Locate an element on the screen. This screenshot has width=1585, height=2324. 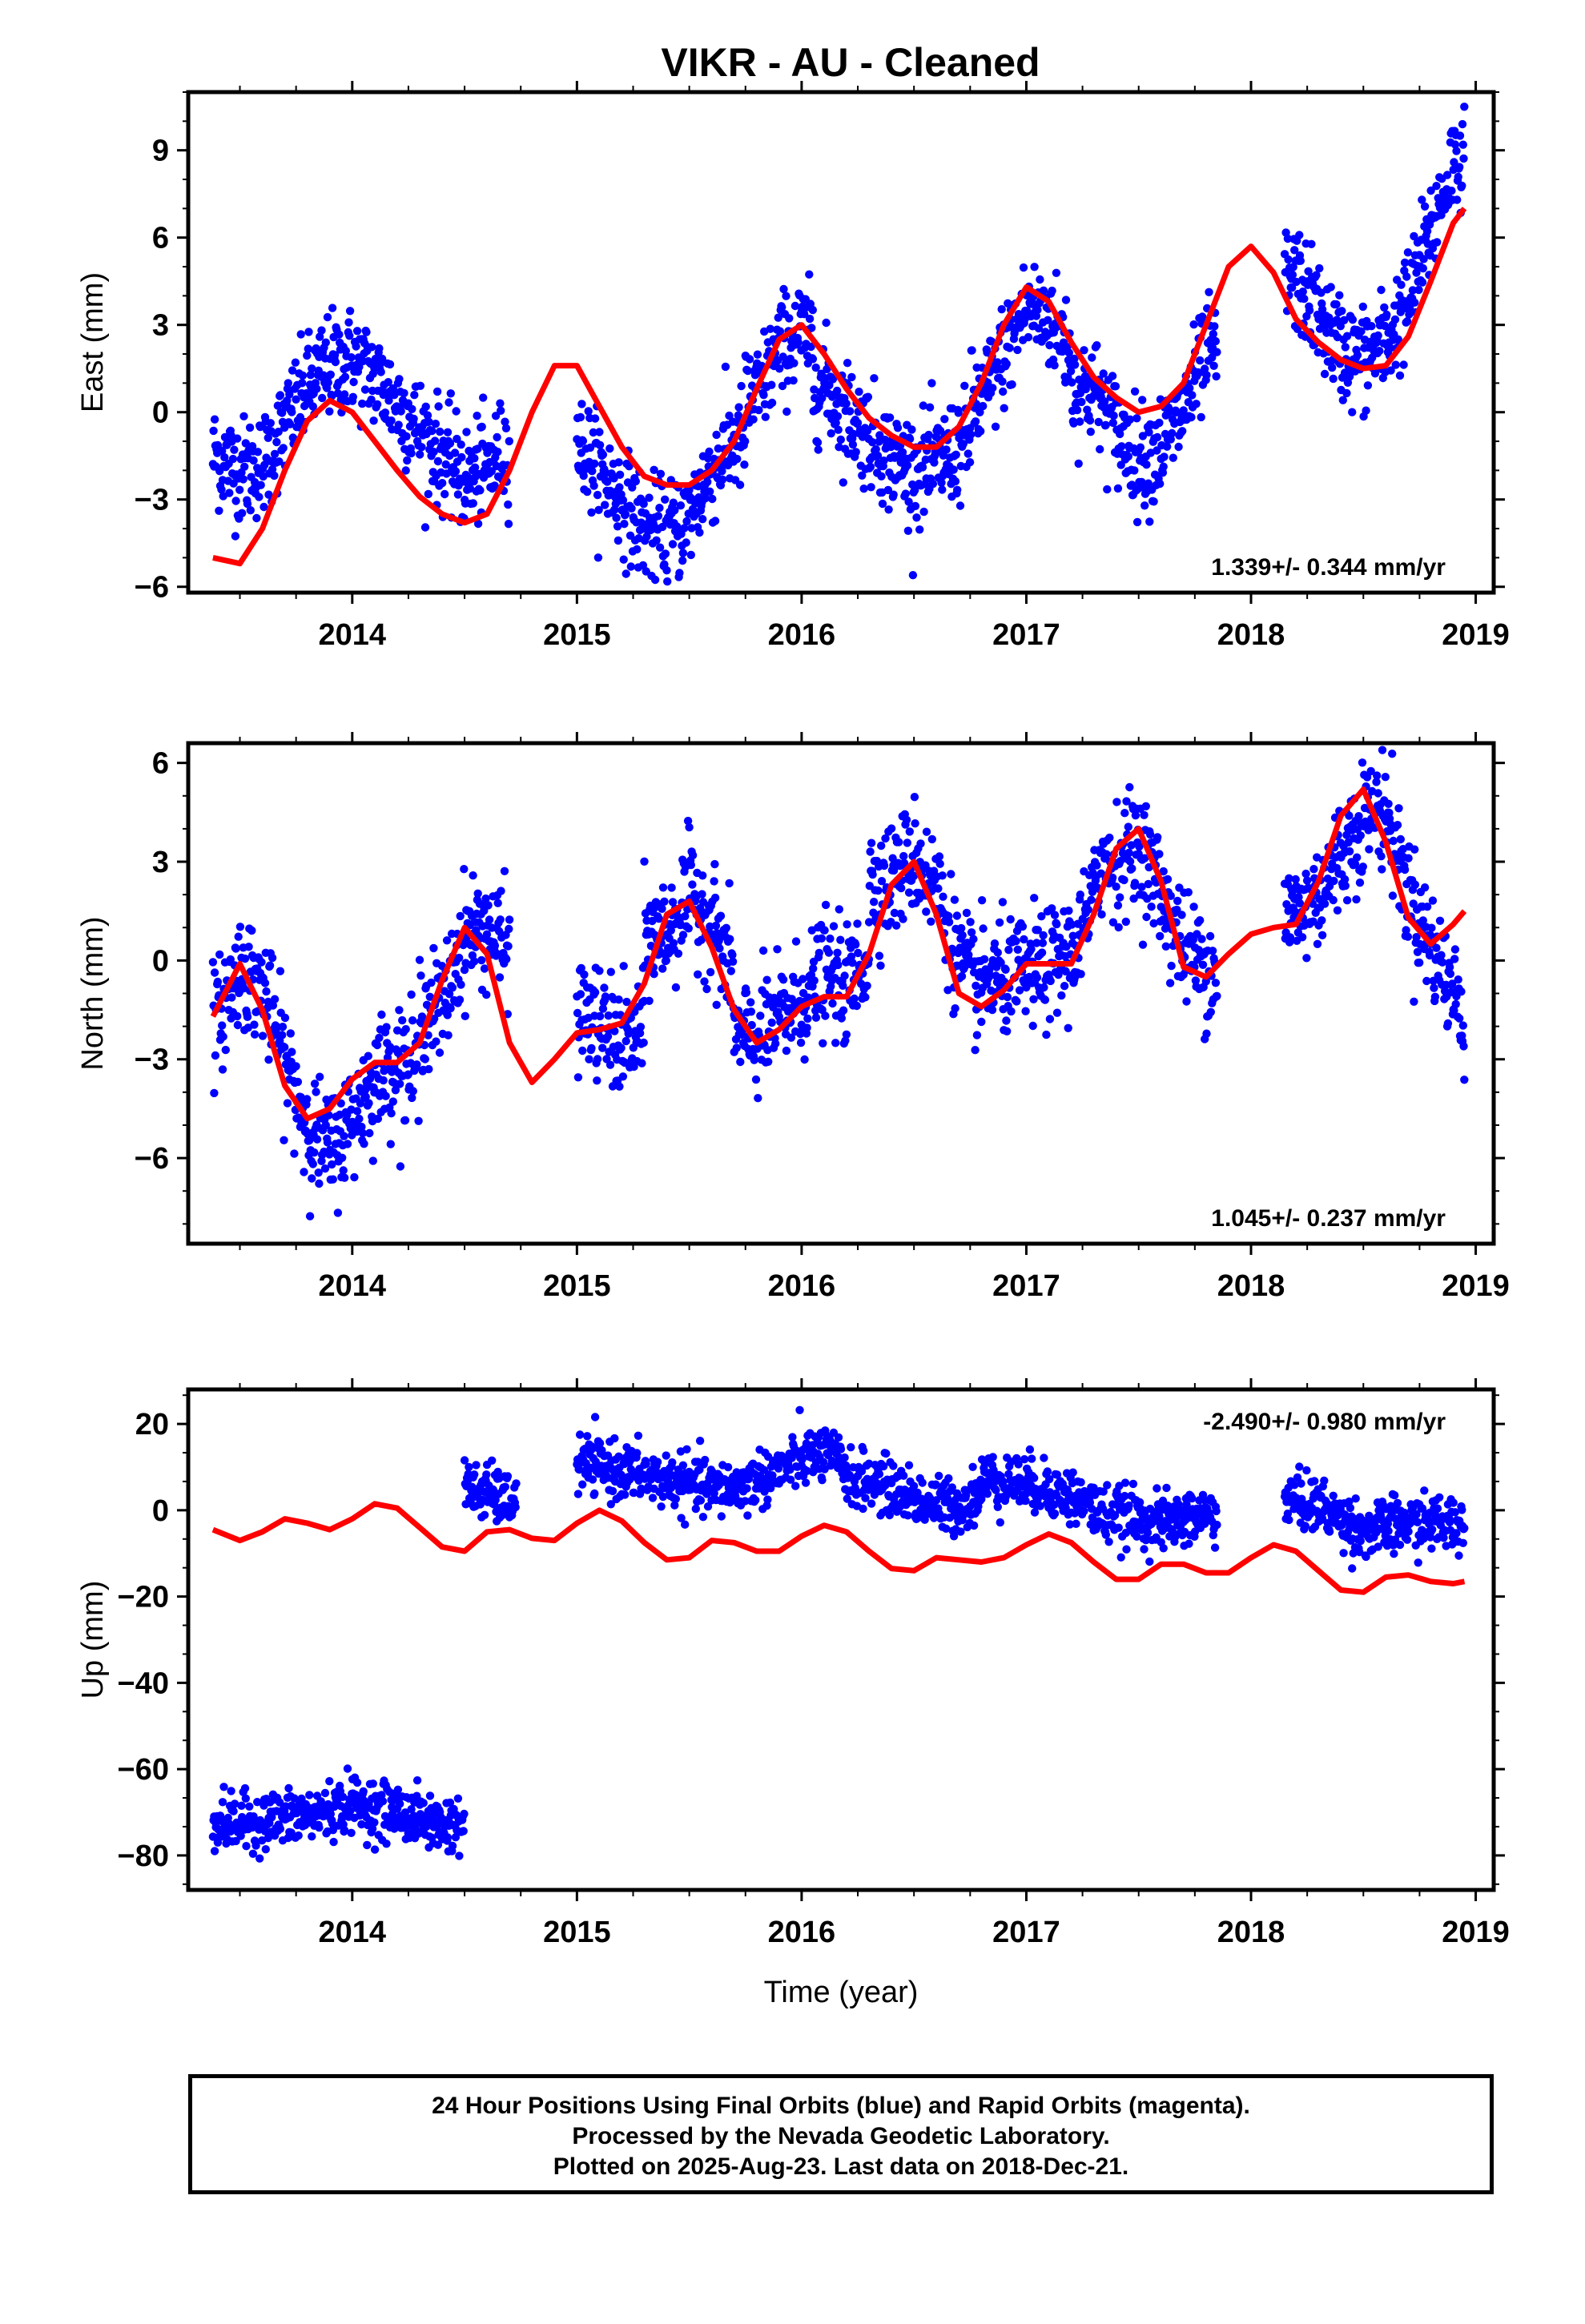
east-x-tick-label: 2014 is located at coordinates (353, 635).